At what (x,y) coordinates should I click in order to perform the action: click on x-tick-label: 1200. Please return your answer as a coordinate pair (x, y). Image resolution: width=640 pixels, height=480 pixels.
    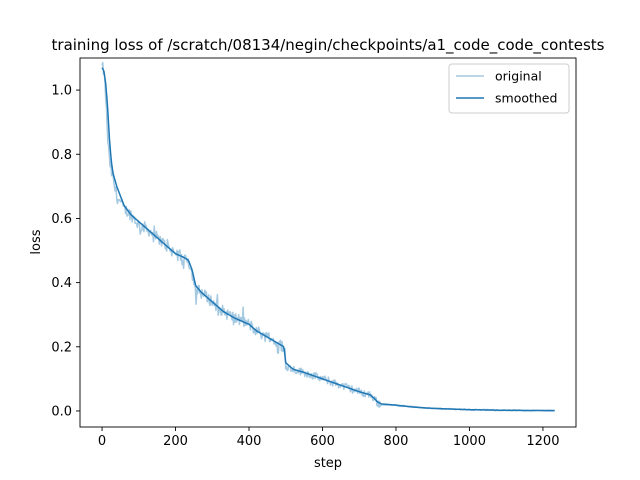
    Looking at the image, I should click on (542, 441).